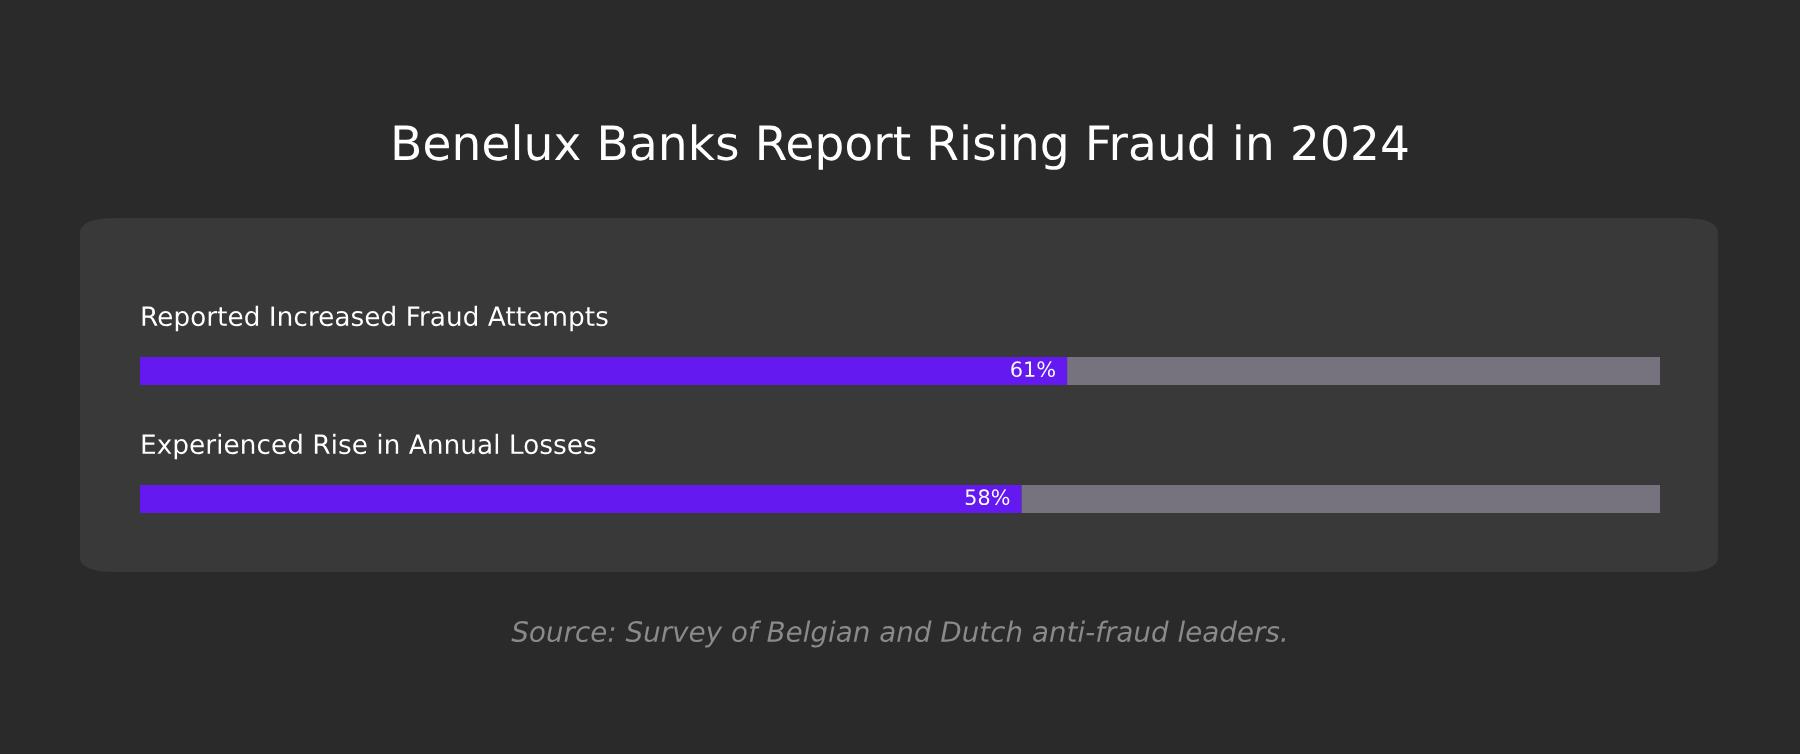 This screenshot has width=1800, height=754. What do you see at coordinates (987, 497) in the screenshot?
I see `data-label: 58%` at bounding box center [987, 497].